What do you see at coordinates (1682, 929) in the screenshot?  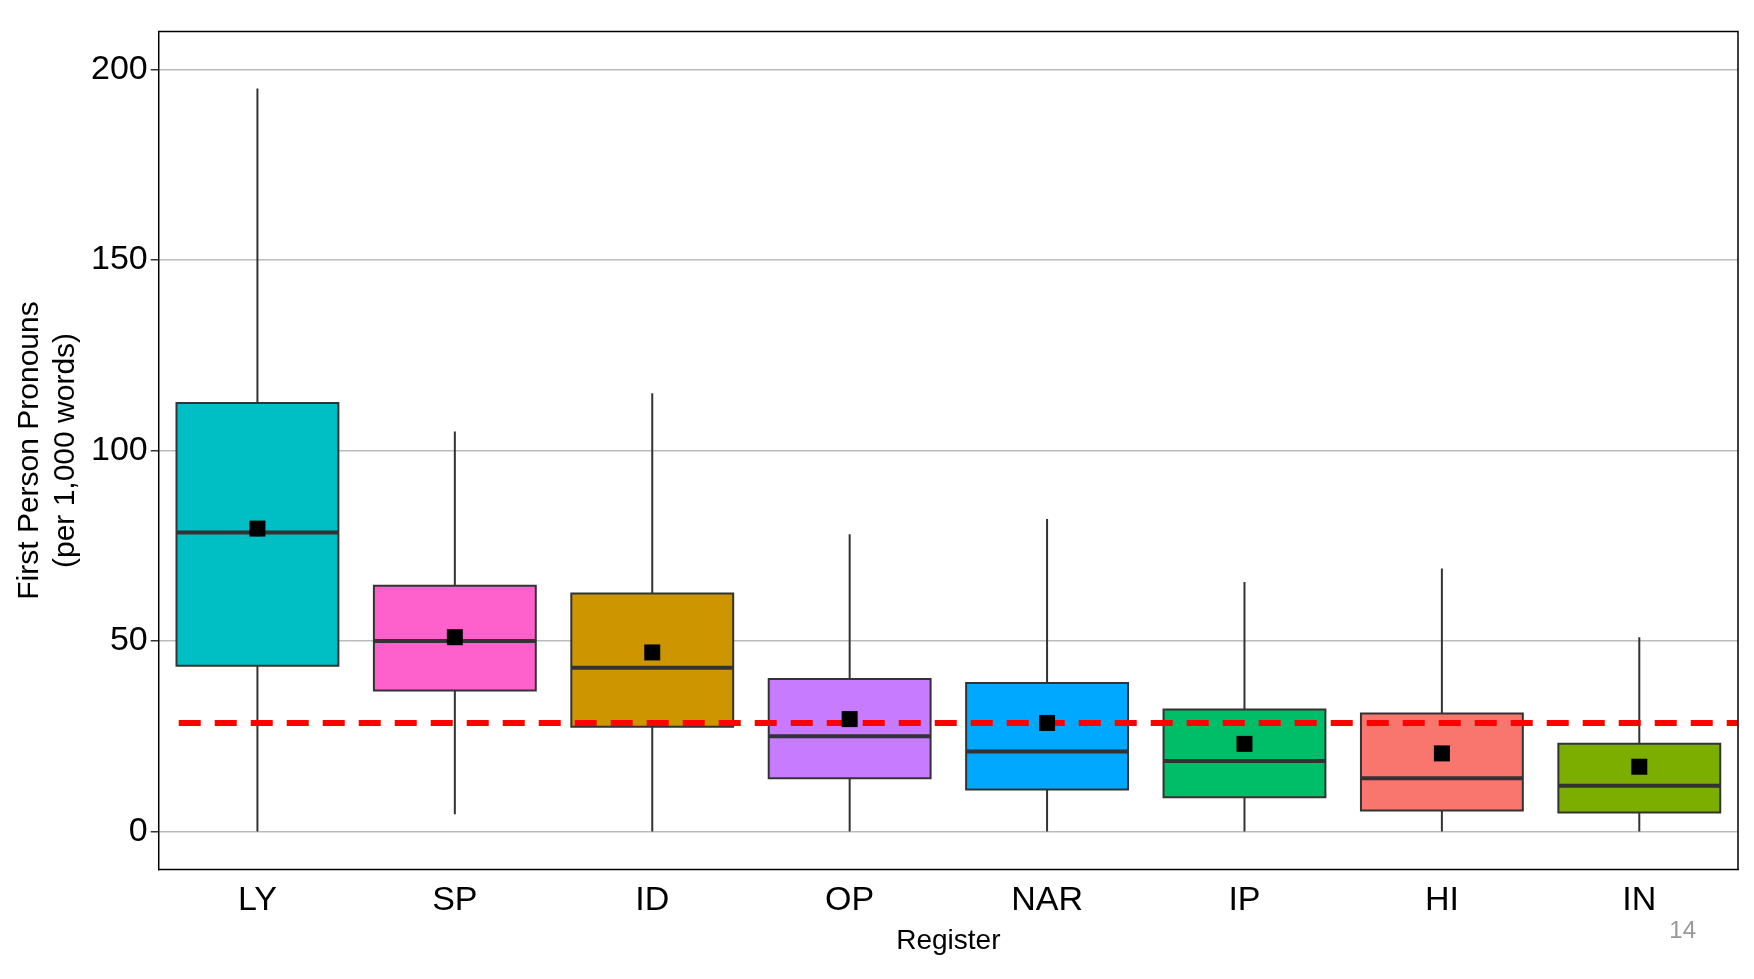 I see `text: 14` at bounding box center [1682, 929].